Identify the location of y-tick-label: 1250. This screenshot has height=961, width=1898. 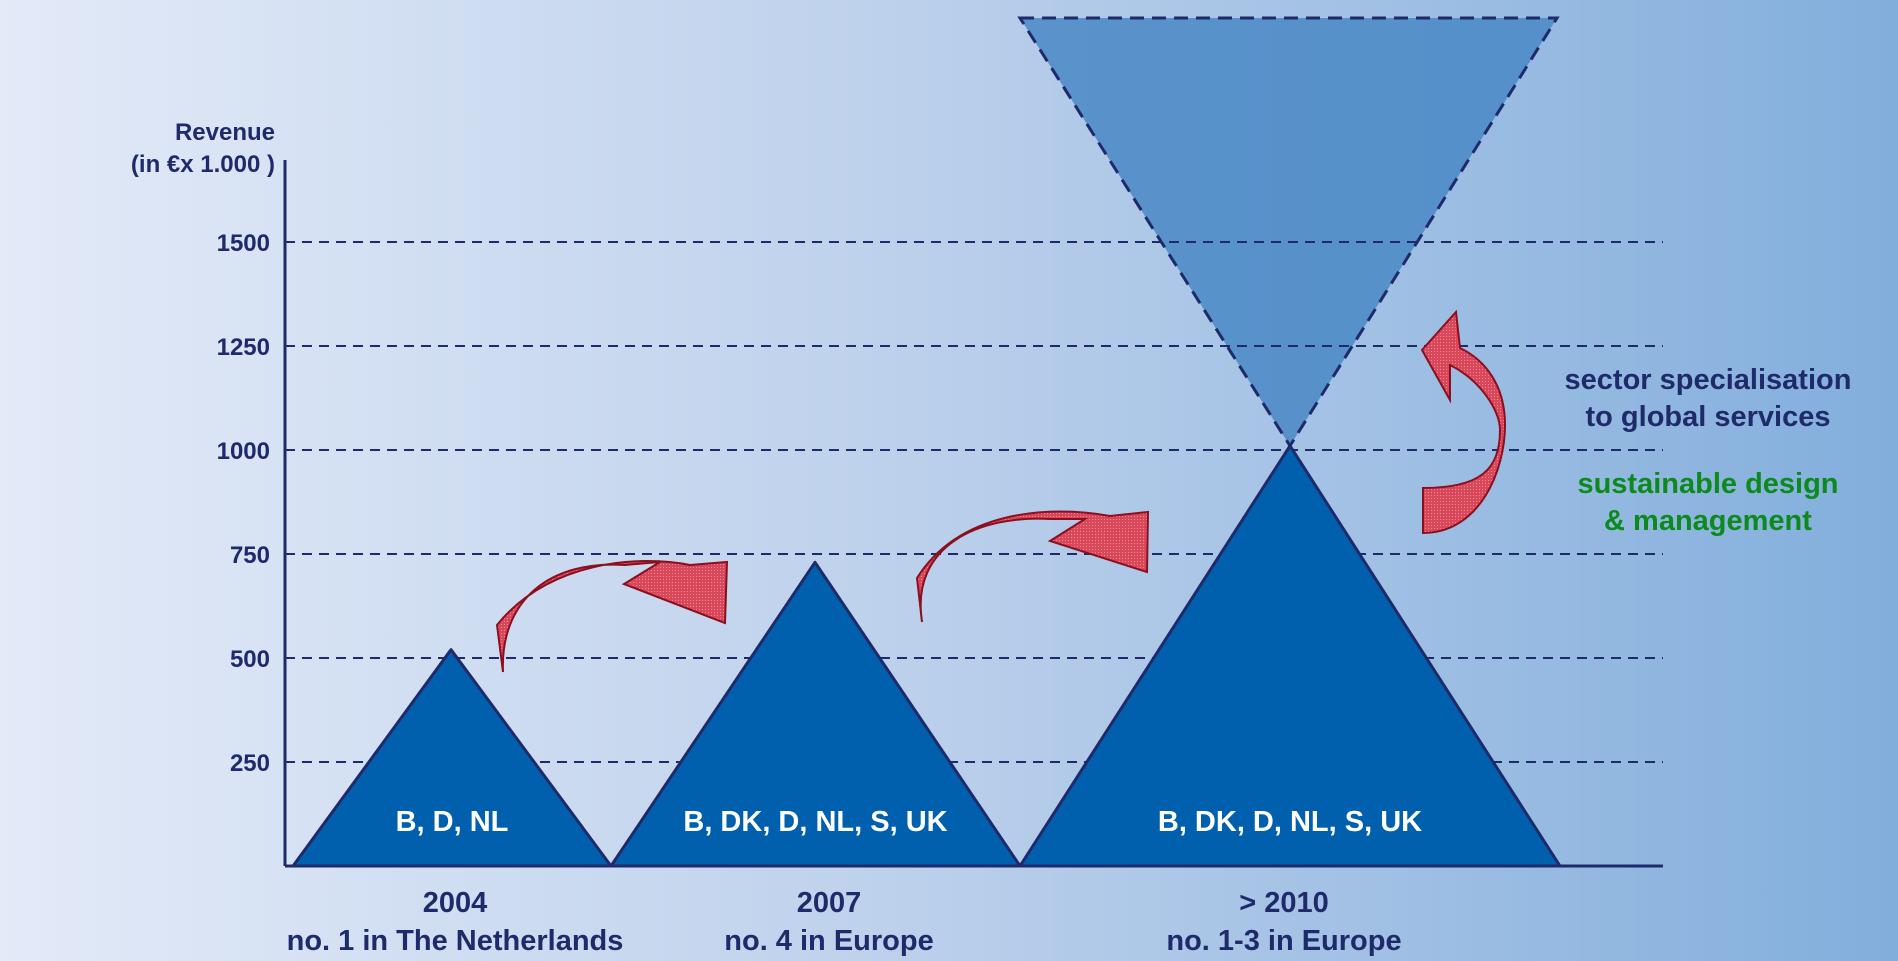
(243, 347).